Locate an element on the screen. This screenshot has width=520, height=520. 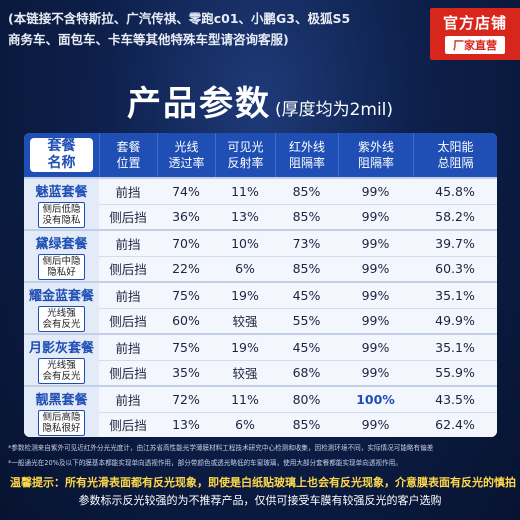
cell-solar: 60.3% is located at coordinates (455, 269).